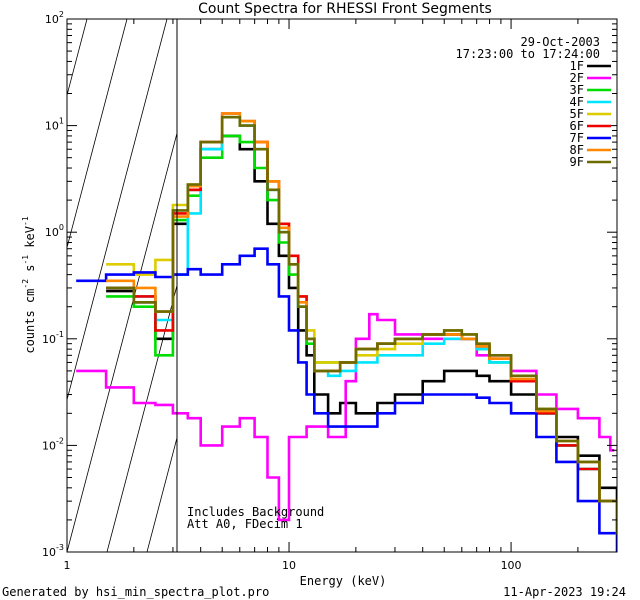 Image resolution: width=640 pixels, height=600 pixels. I want to click on date-label: 29-Oct-2003, so click(560, 42).